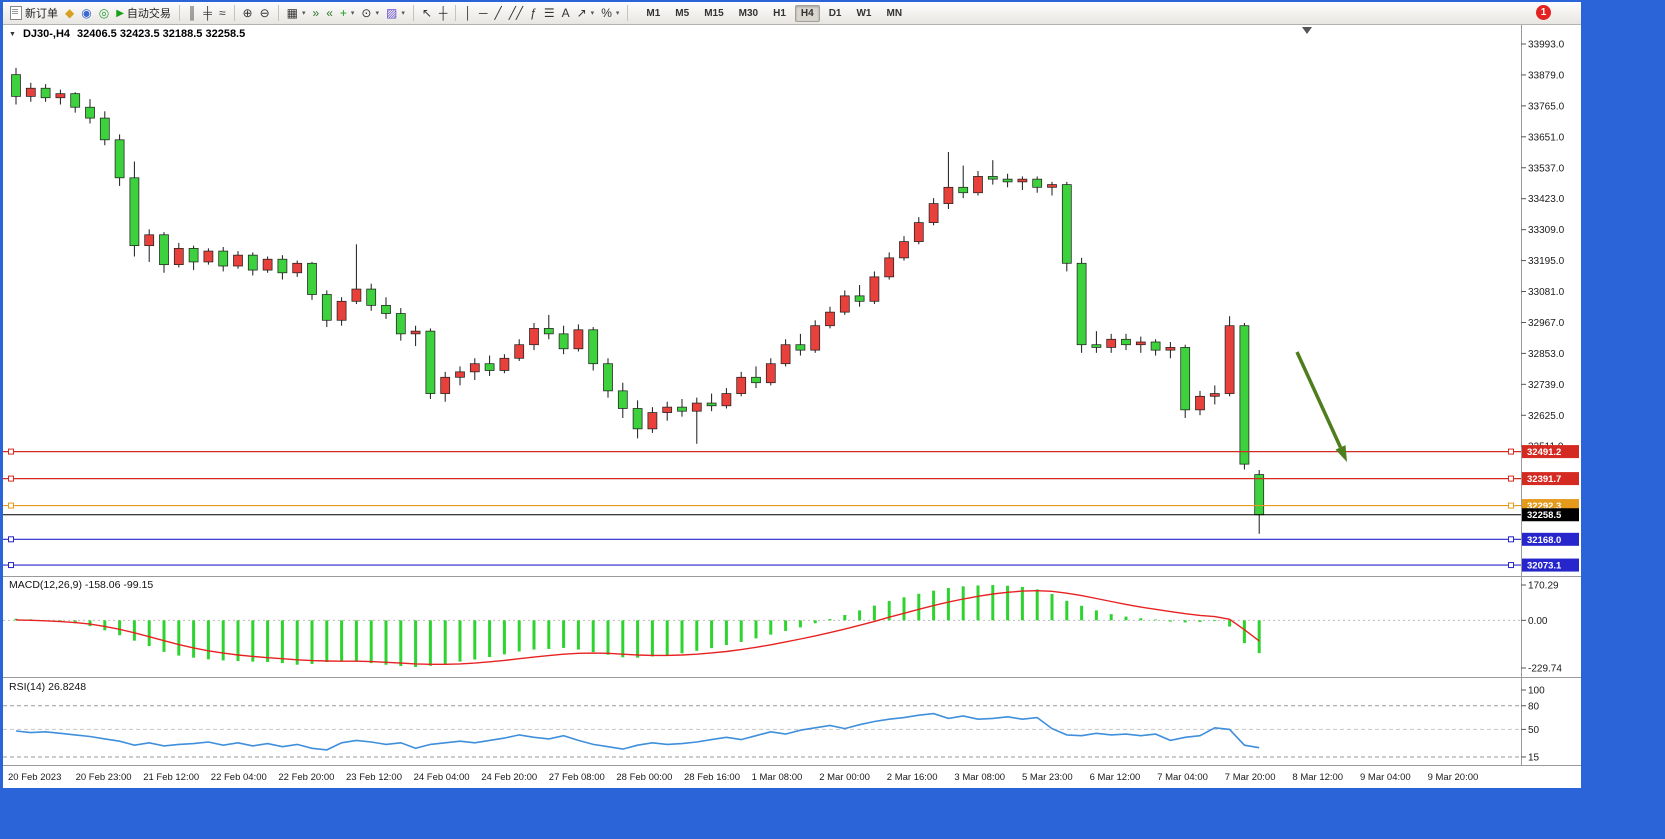  I want to click on svg-text: 80, so click(1534, 706).